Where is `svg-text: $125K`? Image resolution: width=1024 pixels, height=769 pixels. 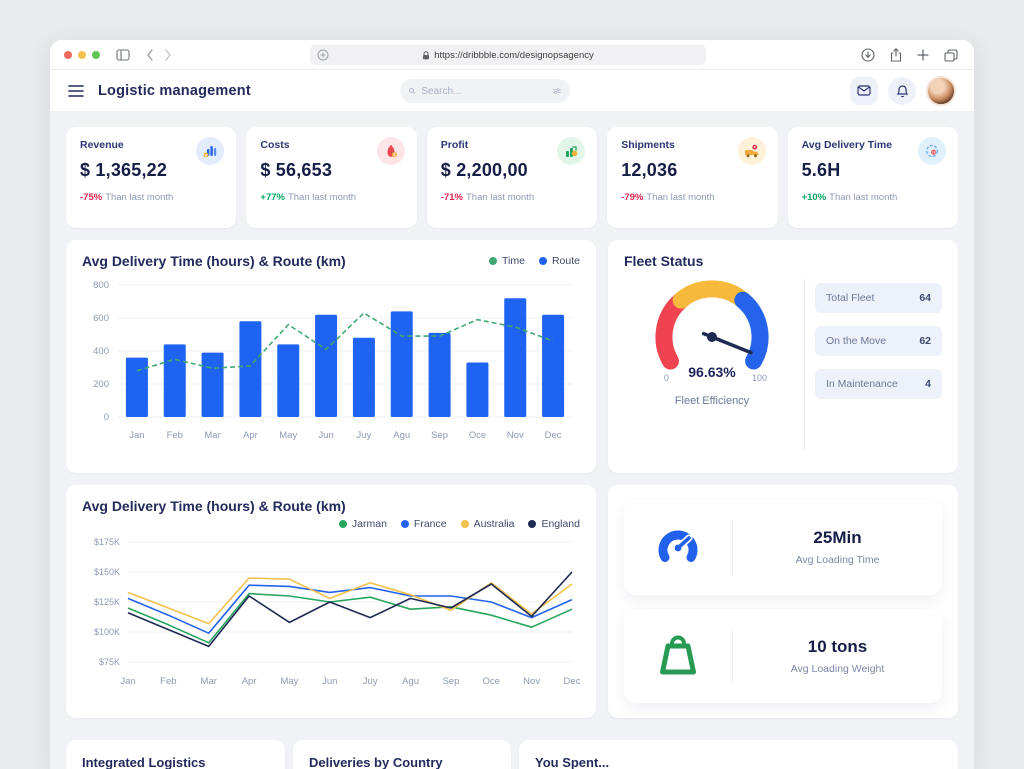 svg-text: $125K is located at coordinates (107, 602).